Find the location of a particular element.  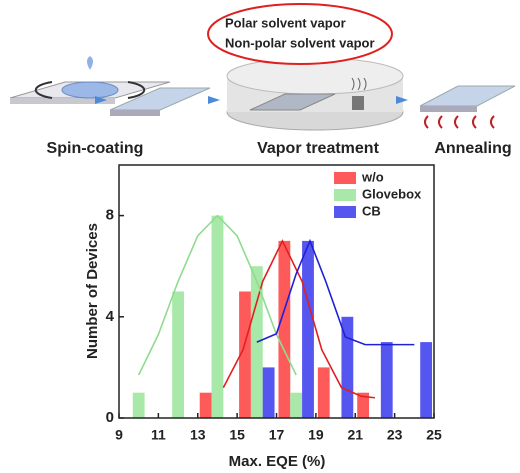

vapor is located at coordinates (359, 84).